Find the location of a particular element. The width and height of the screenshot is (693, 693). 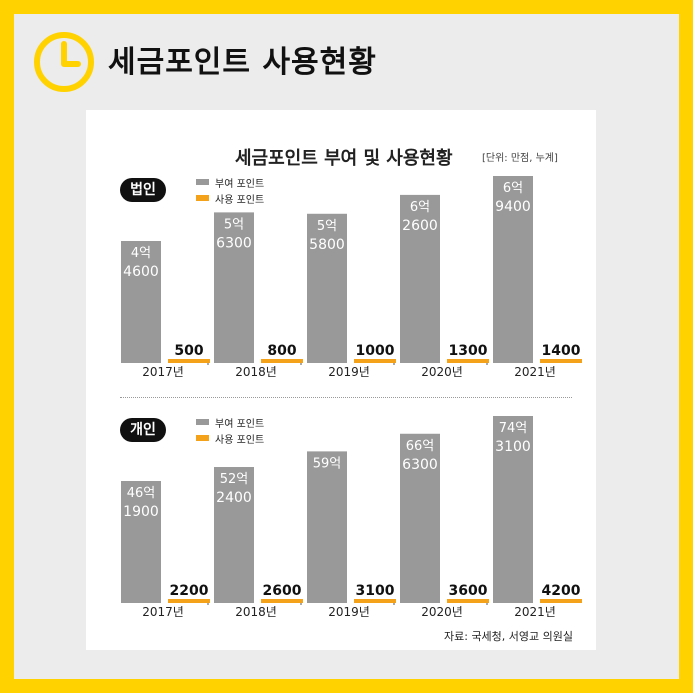

data-label-used: 4200 is located at coordinates (561, 591).